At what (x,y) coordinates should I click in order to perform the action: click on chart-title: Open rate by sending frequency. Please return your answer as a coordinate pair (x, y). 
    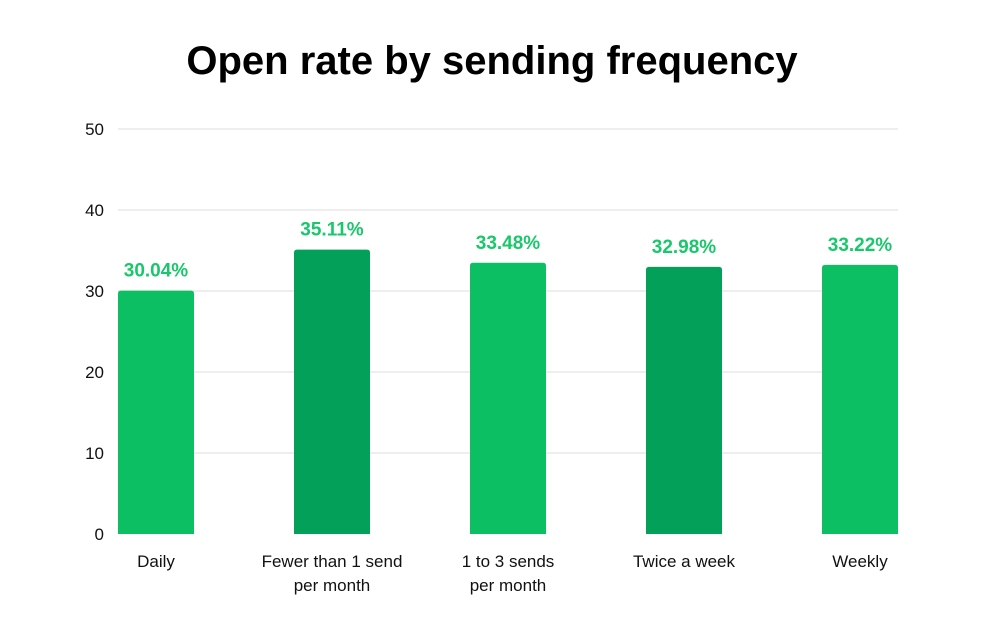
    Looking at the image, I should click on (492, 61).